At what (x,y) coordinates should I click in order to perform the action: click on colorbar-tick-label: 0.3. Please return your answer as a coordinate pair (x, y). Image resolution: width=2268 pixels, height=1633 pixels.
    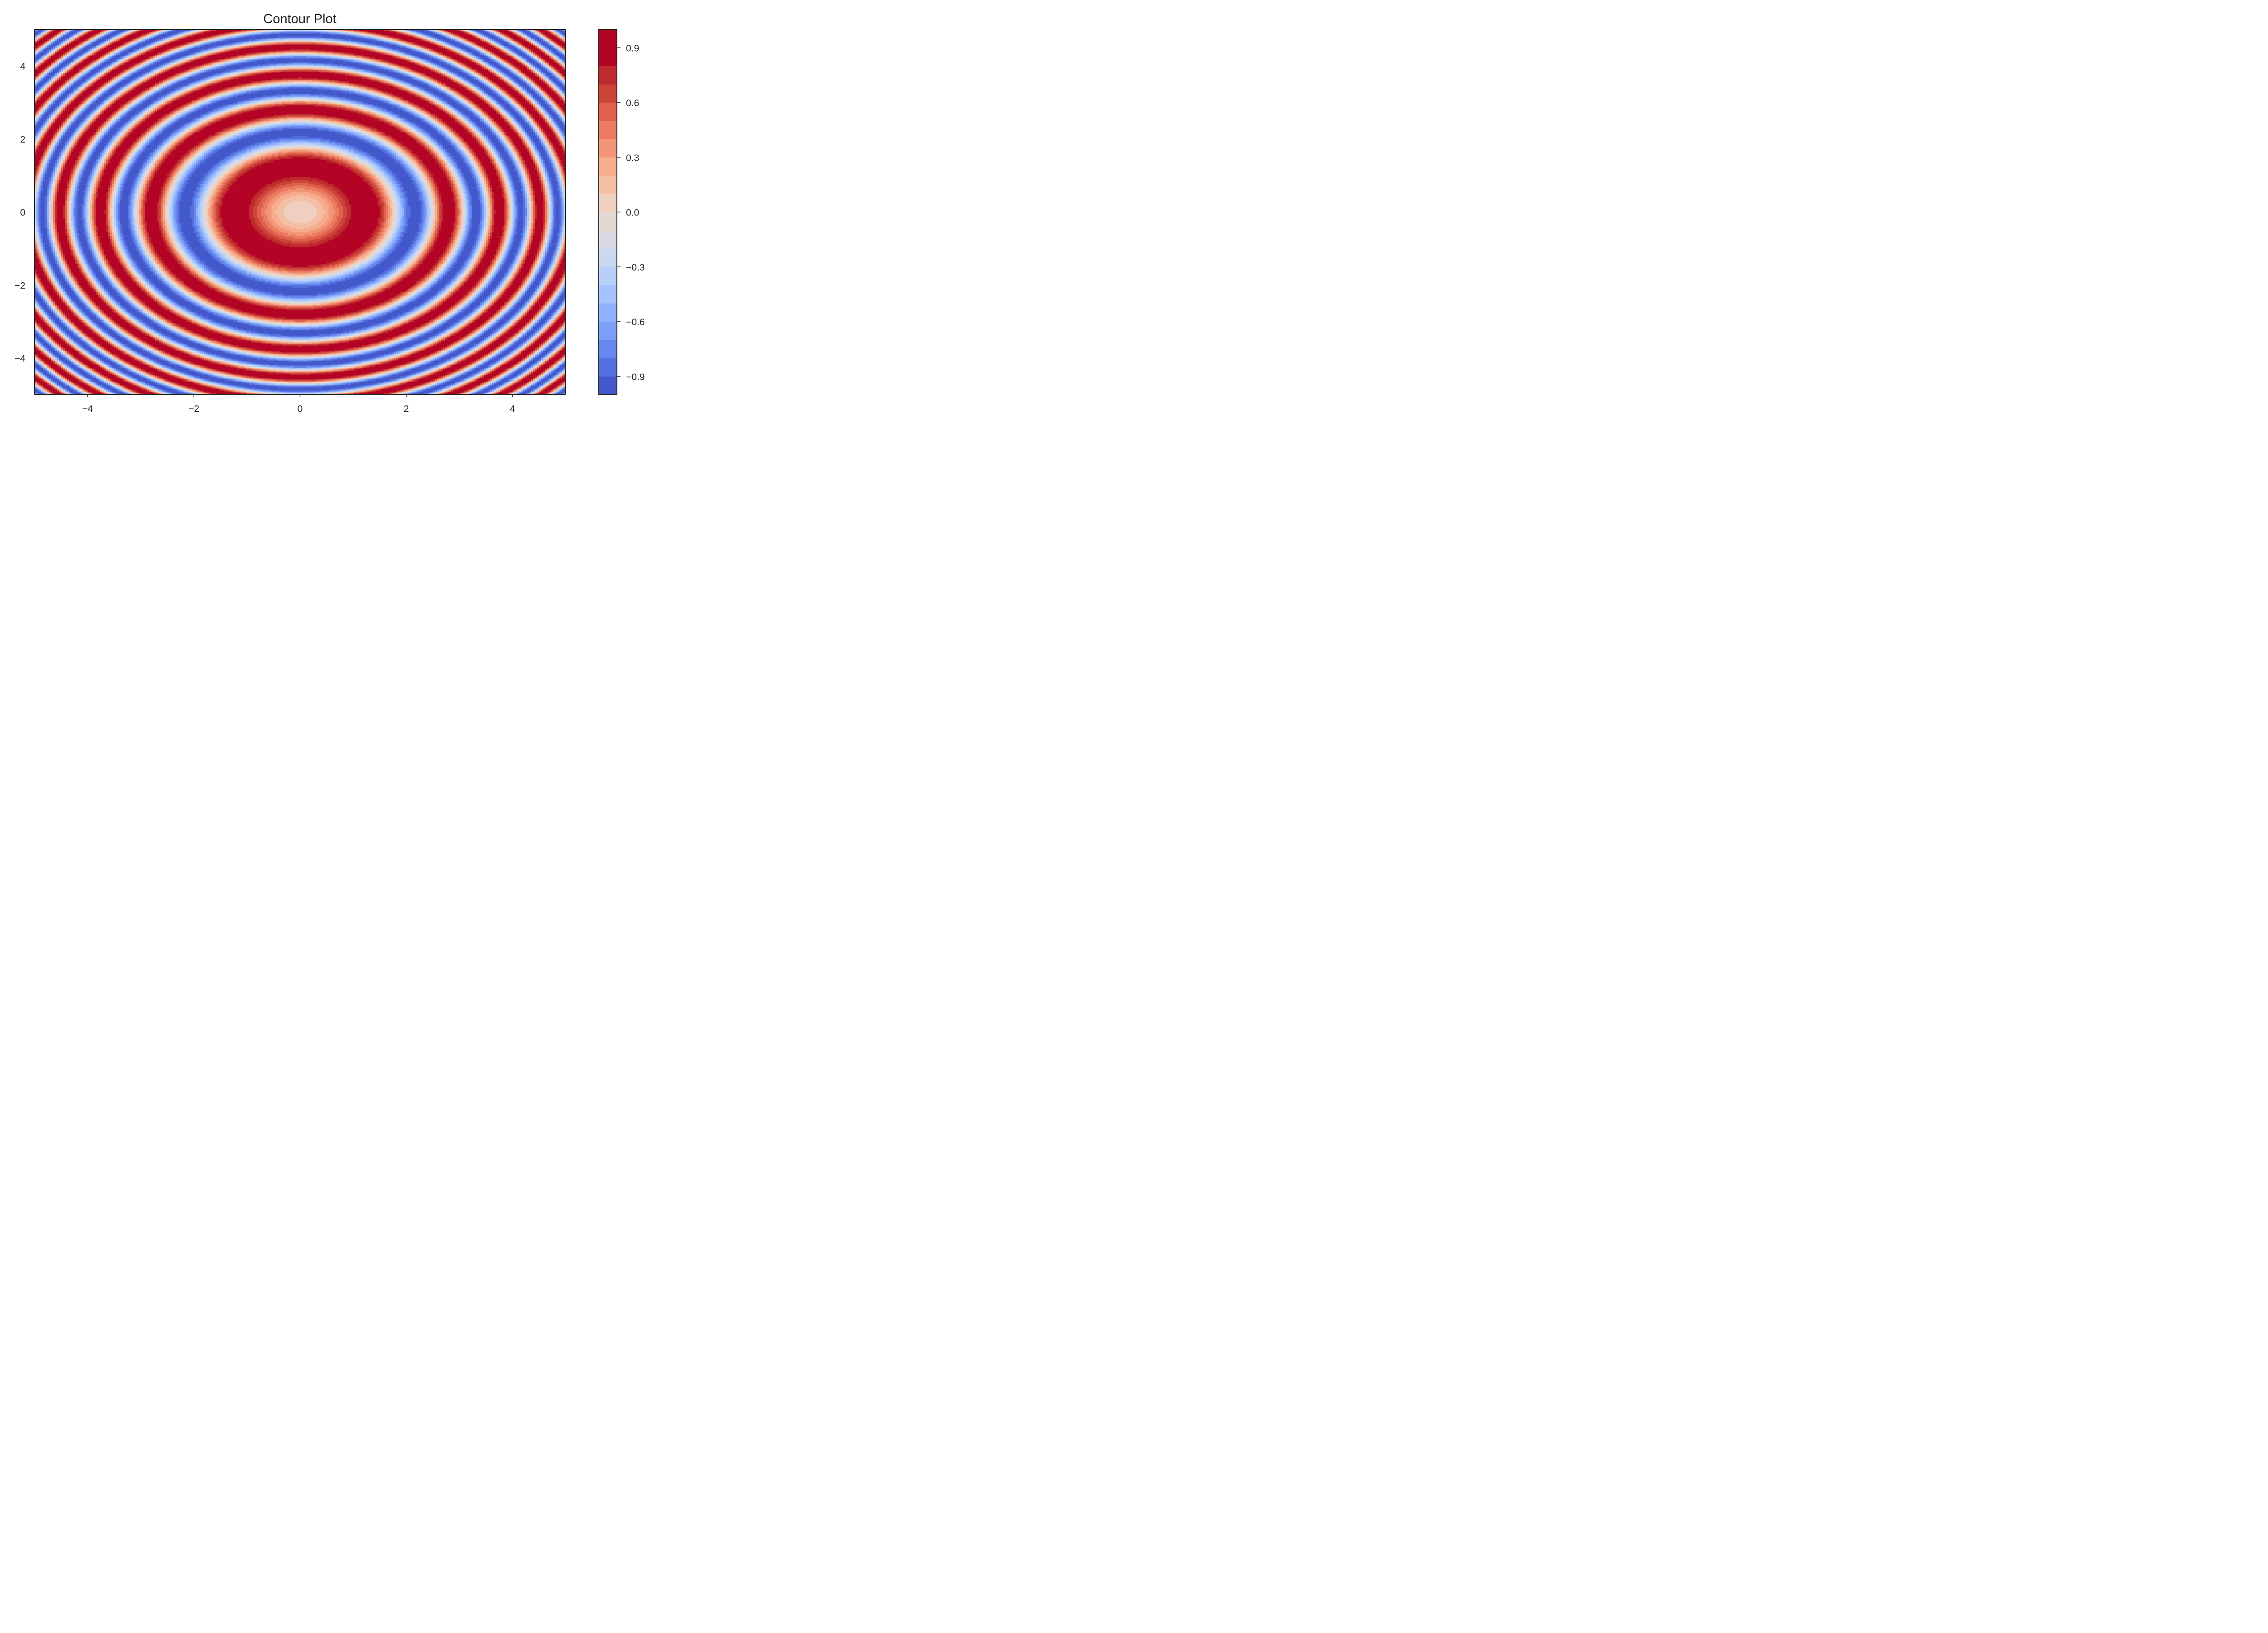
    Looking at the image, I should click on (633, 158).